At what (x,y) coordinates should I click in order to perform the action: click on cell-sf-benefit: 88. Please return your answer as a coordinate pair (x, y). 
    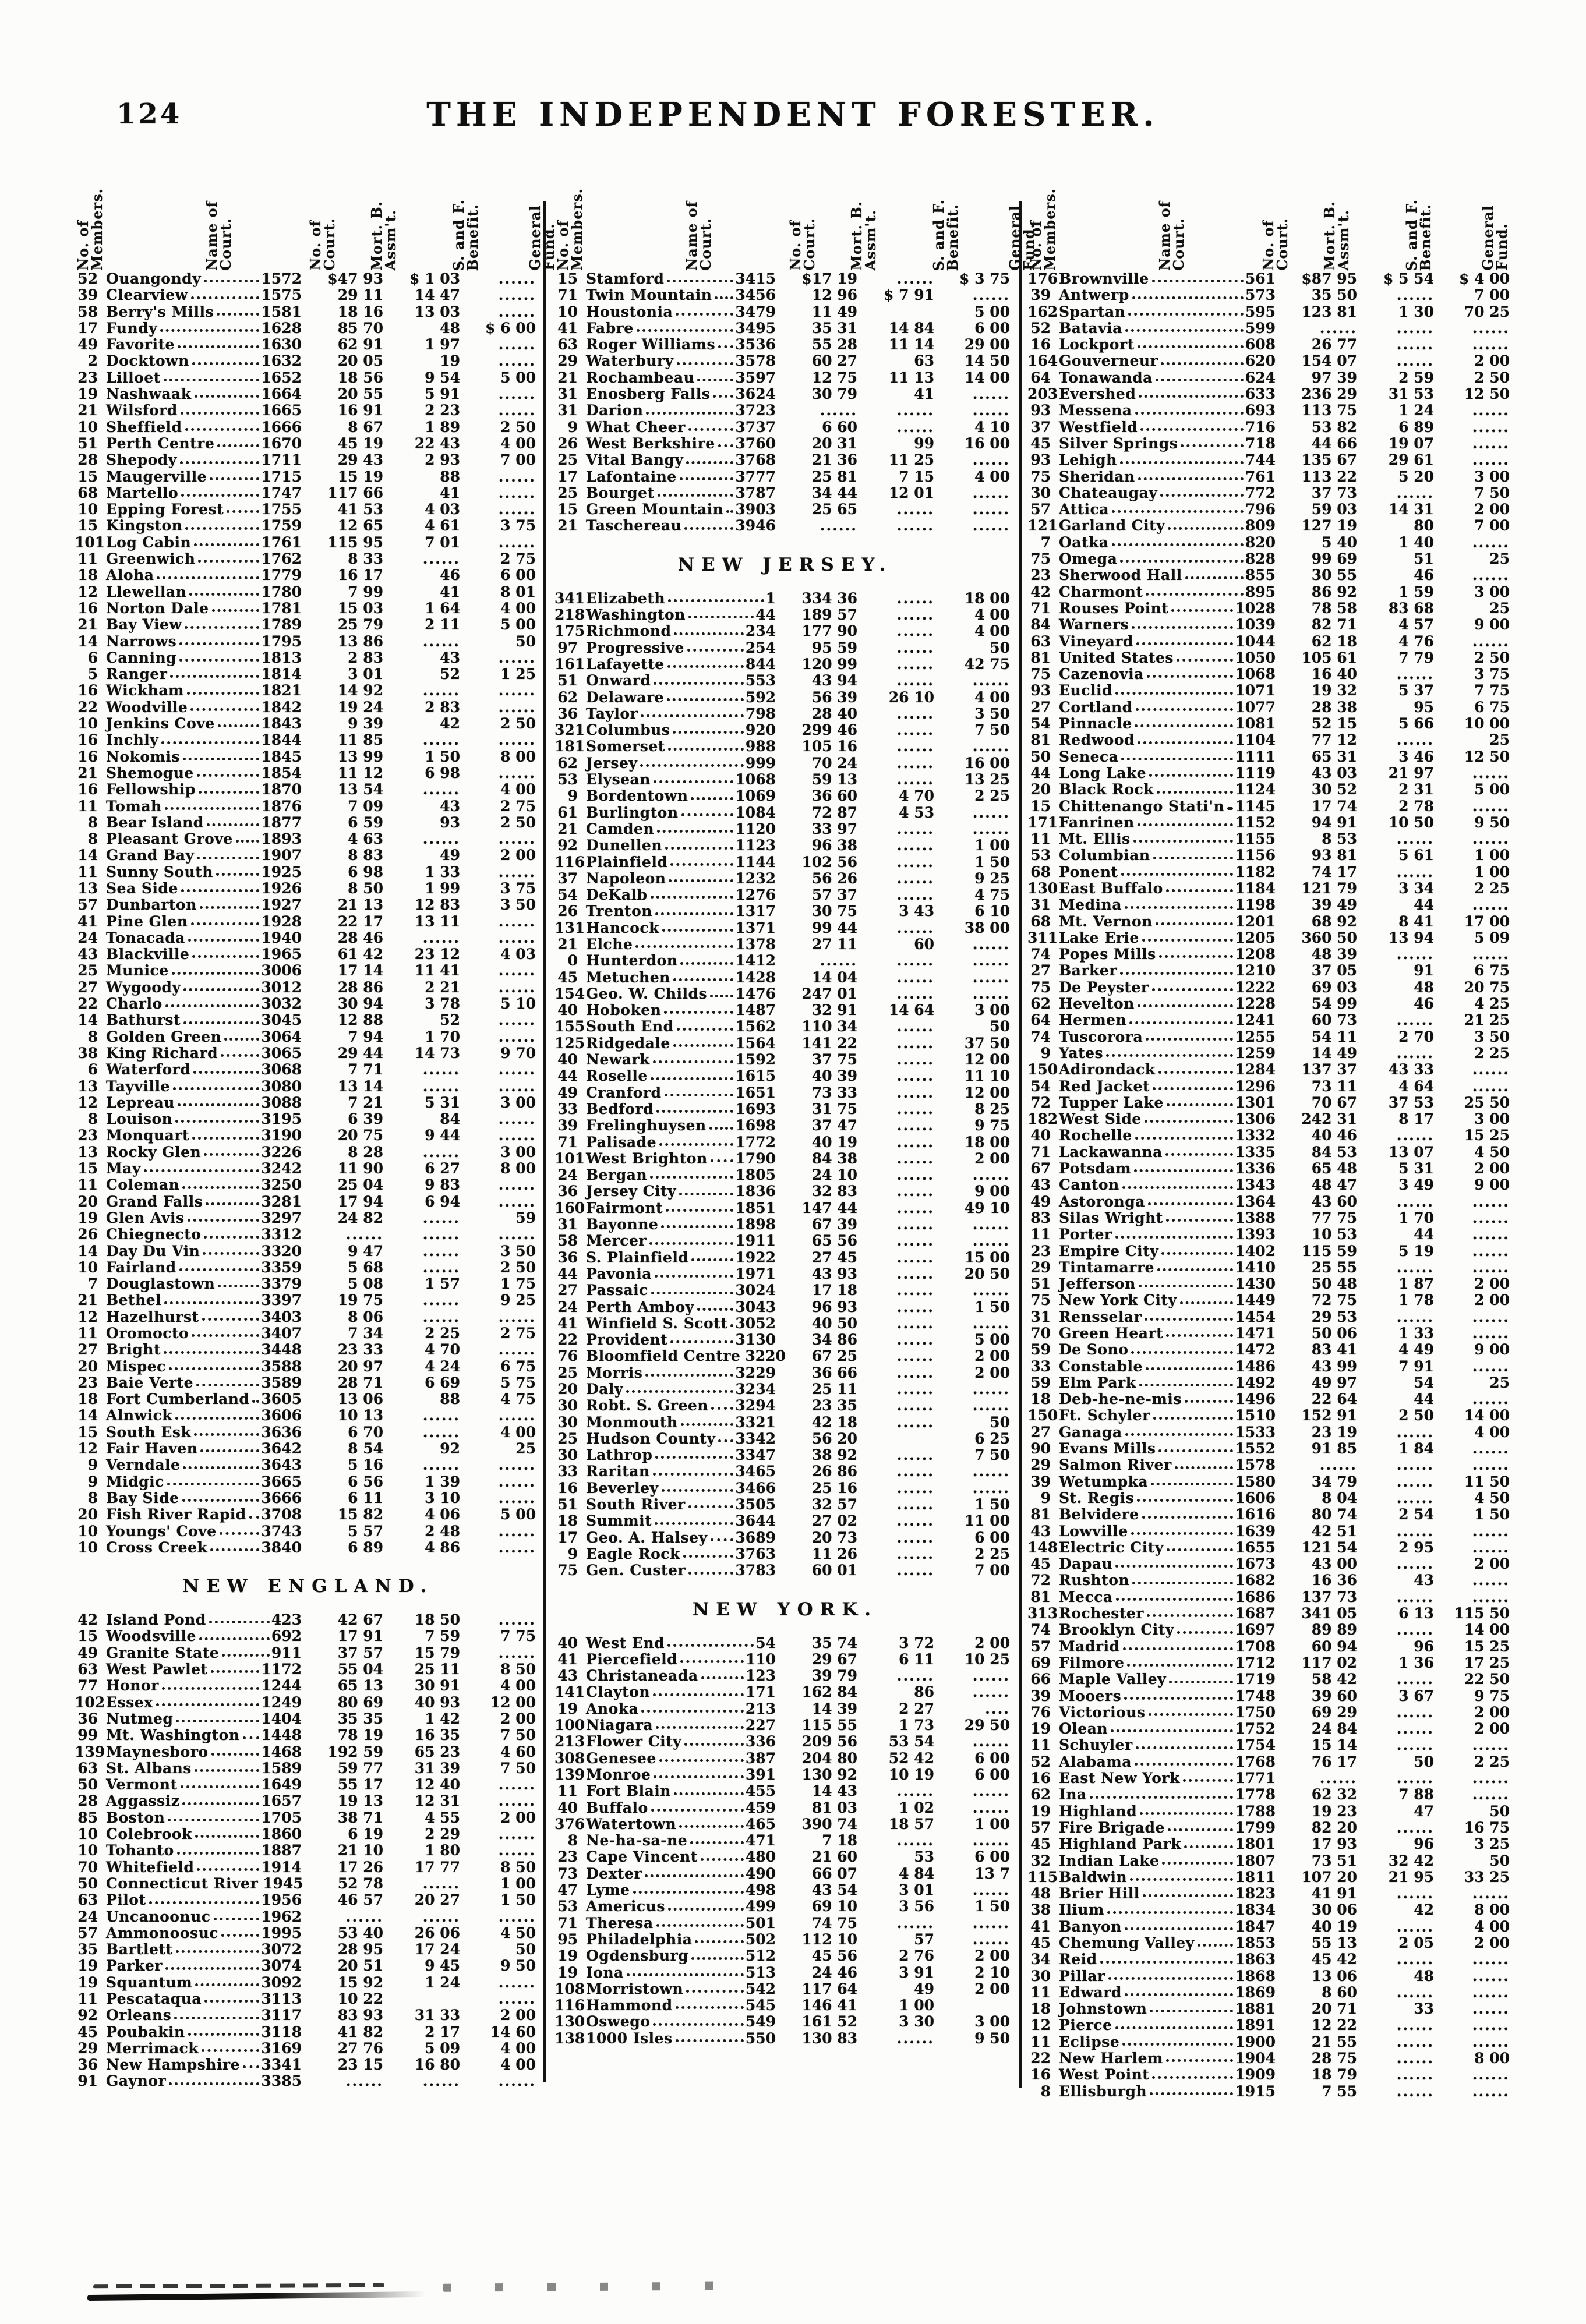
    Looking at the image, I should click on (450, 476).